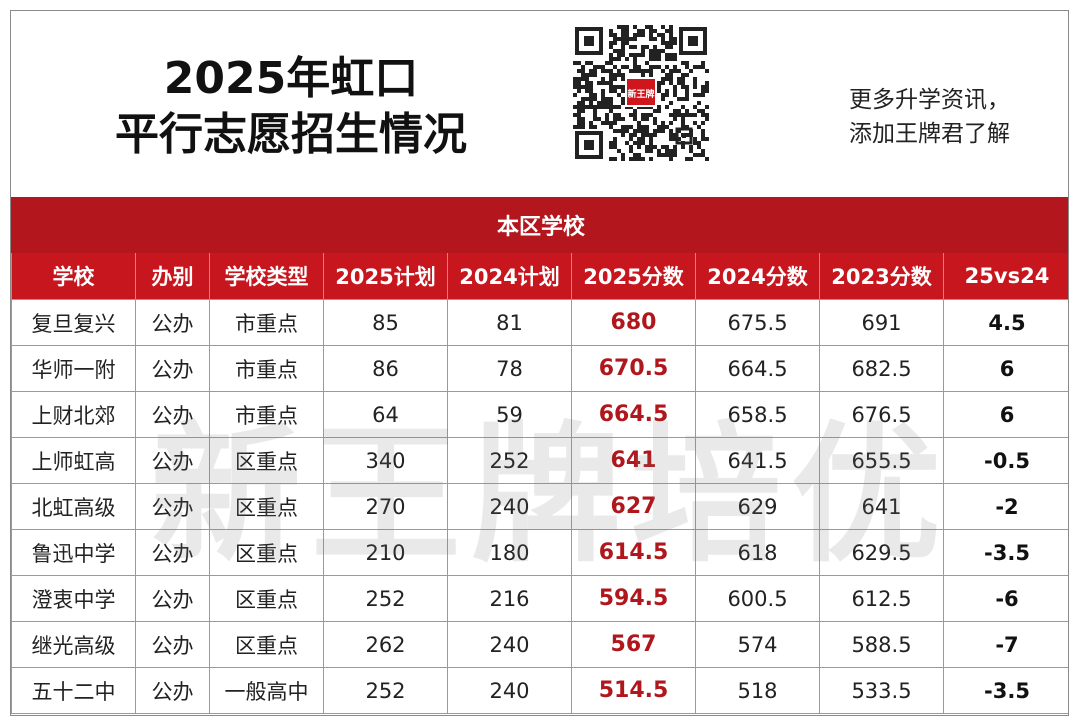 The width and height of the screenshot is (1080, 725). I want to click on table-cell: 180, so click(509, 552).